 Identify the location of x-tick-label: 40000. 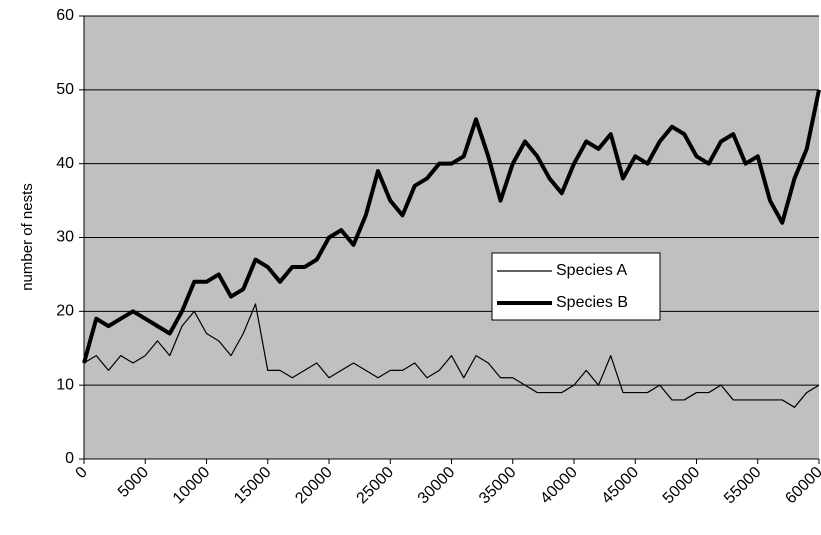
(559, 486).